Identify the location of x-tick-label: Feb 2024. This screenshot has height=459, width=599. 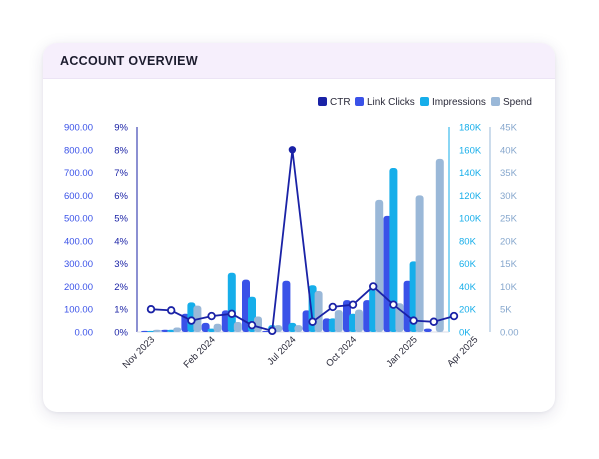
(200, 352).